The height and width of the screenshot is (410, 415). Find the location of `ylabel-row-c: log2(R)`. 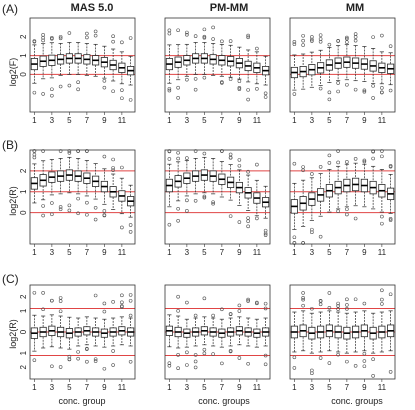

ylabel-row-c: log2(R) is located at coordinates (13, 334).